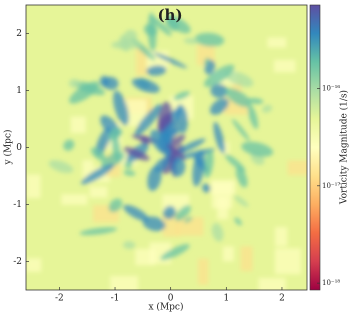 The image size is (354, 313). Describe the element at coordinates (344, 147) in the screenshot. I see `colorbar-label: Vorticity Magnitude (1/s)` at that location.